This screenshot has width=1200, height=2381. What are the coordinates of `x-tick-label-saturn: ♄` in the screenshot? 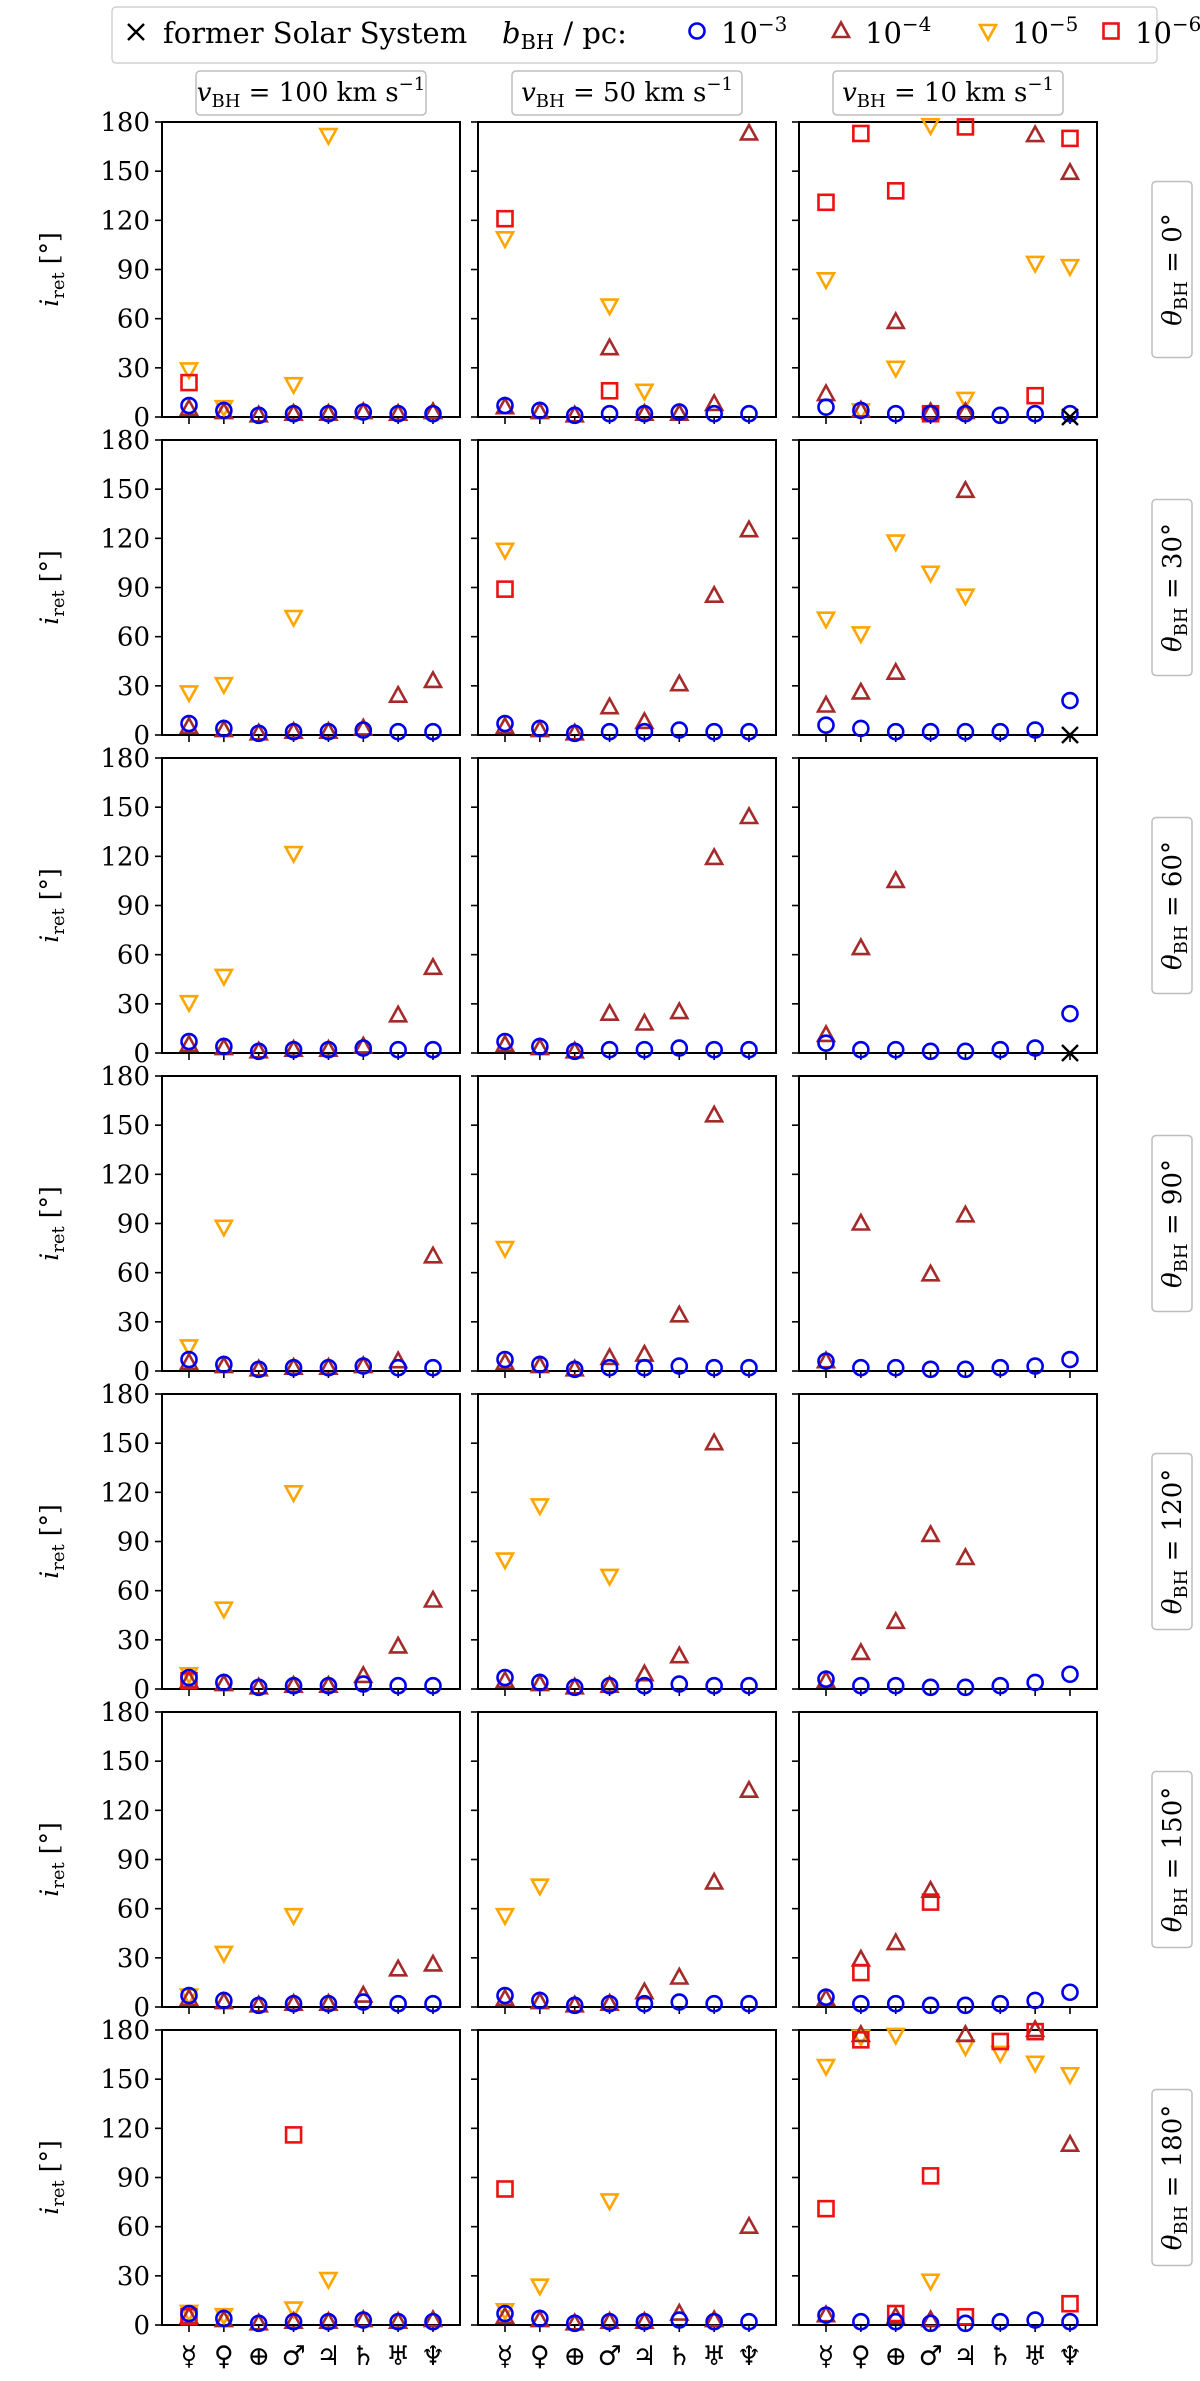 It's located at (1000, 2356).